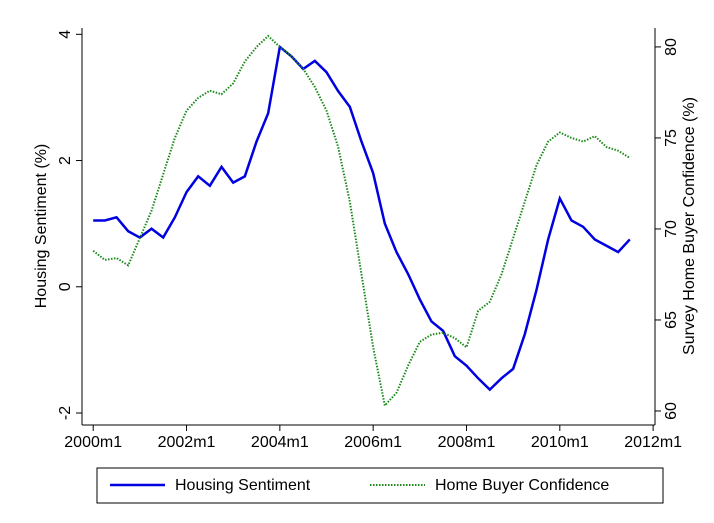 This screenshot has width=714, height=523. What do you see at coordinates (65, 34) in the screenshot?
I see `y-tick-label: 4` at bounding box center [65, 34].